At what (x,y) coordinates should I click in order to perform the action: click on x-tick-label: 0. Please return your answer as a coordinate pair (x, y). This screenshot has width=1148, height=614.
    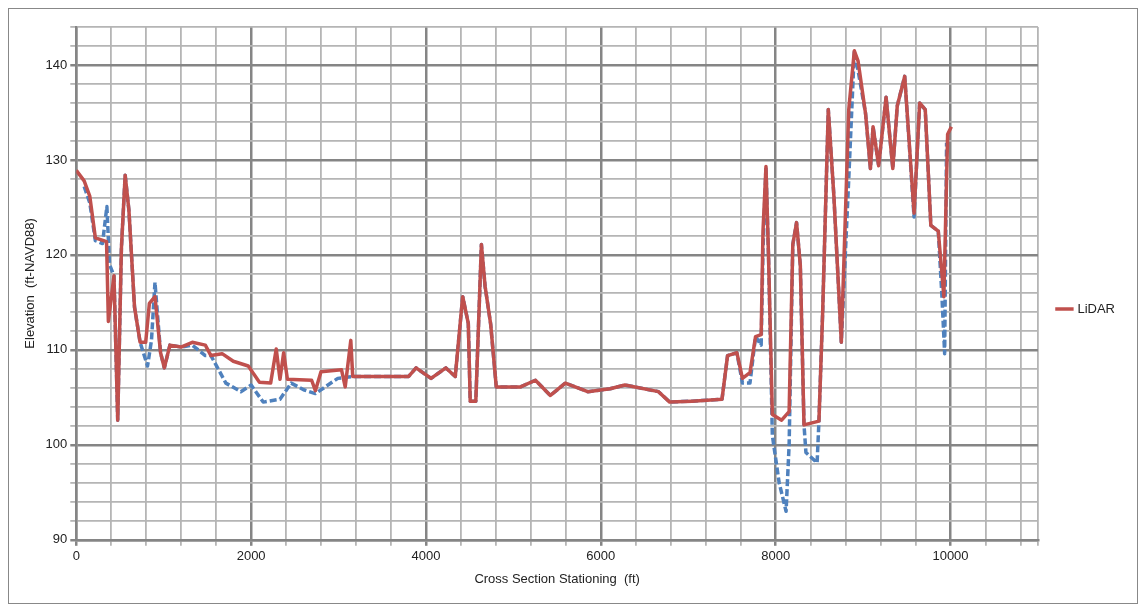
    Looking at the image, I should click on (76, 556).